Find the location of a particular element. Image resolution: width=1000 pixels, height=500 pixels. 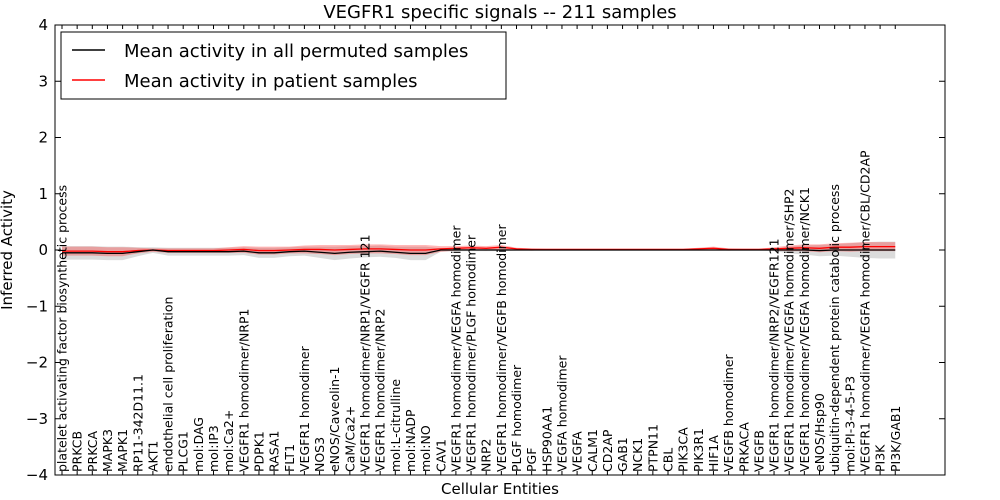

category-label: VEGFR1 homodimer/NRP2 is located at coordinates (380, 390).